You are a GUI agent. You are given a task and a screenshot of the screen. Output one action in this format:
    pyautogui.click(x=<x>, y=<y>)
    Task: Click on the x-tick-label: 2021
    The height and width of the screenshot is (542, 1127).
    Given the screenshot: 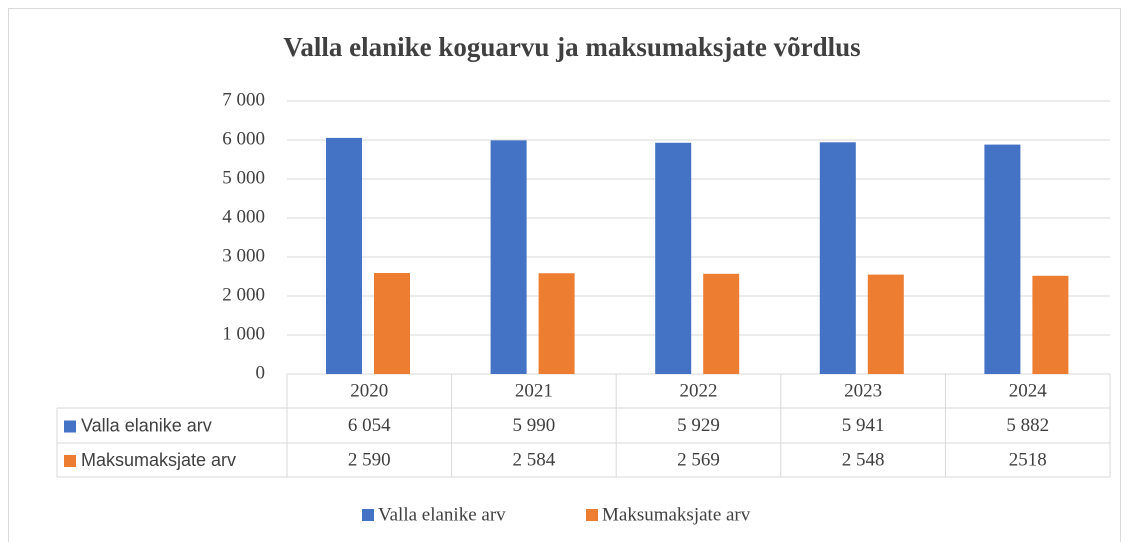 What is the action you would take?
    pyautogui.click(x=534, y=390)
    